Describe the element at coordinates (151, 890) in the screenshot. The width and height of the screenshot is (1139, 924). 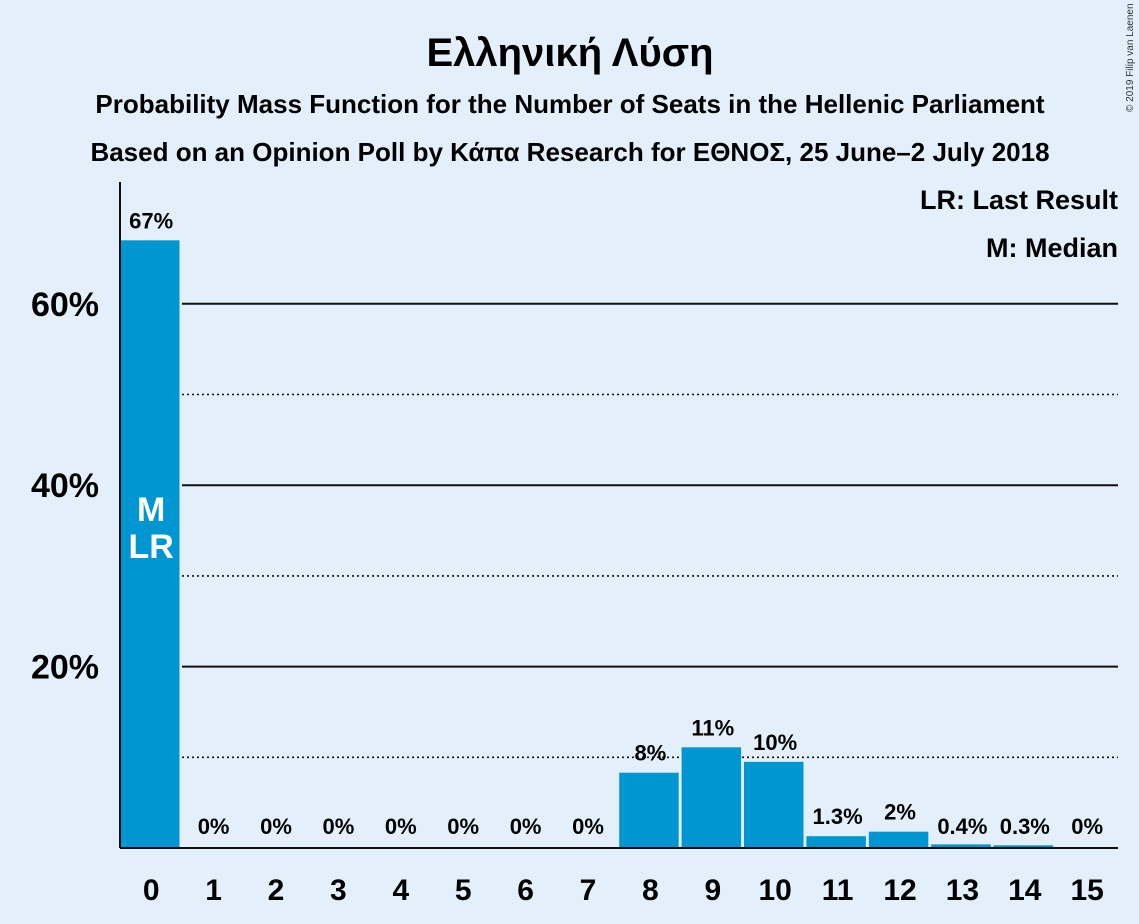
I see `x-tick-label: 0` at that location.